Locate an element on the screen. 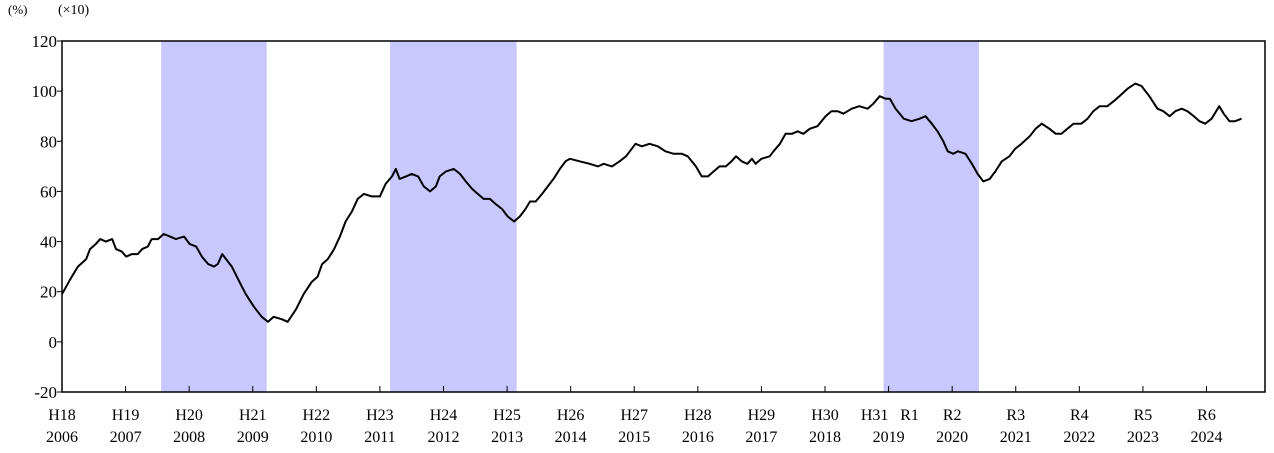 The image size is (1274, 453). era-label: H21 is located at coordinates (253, 415).